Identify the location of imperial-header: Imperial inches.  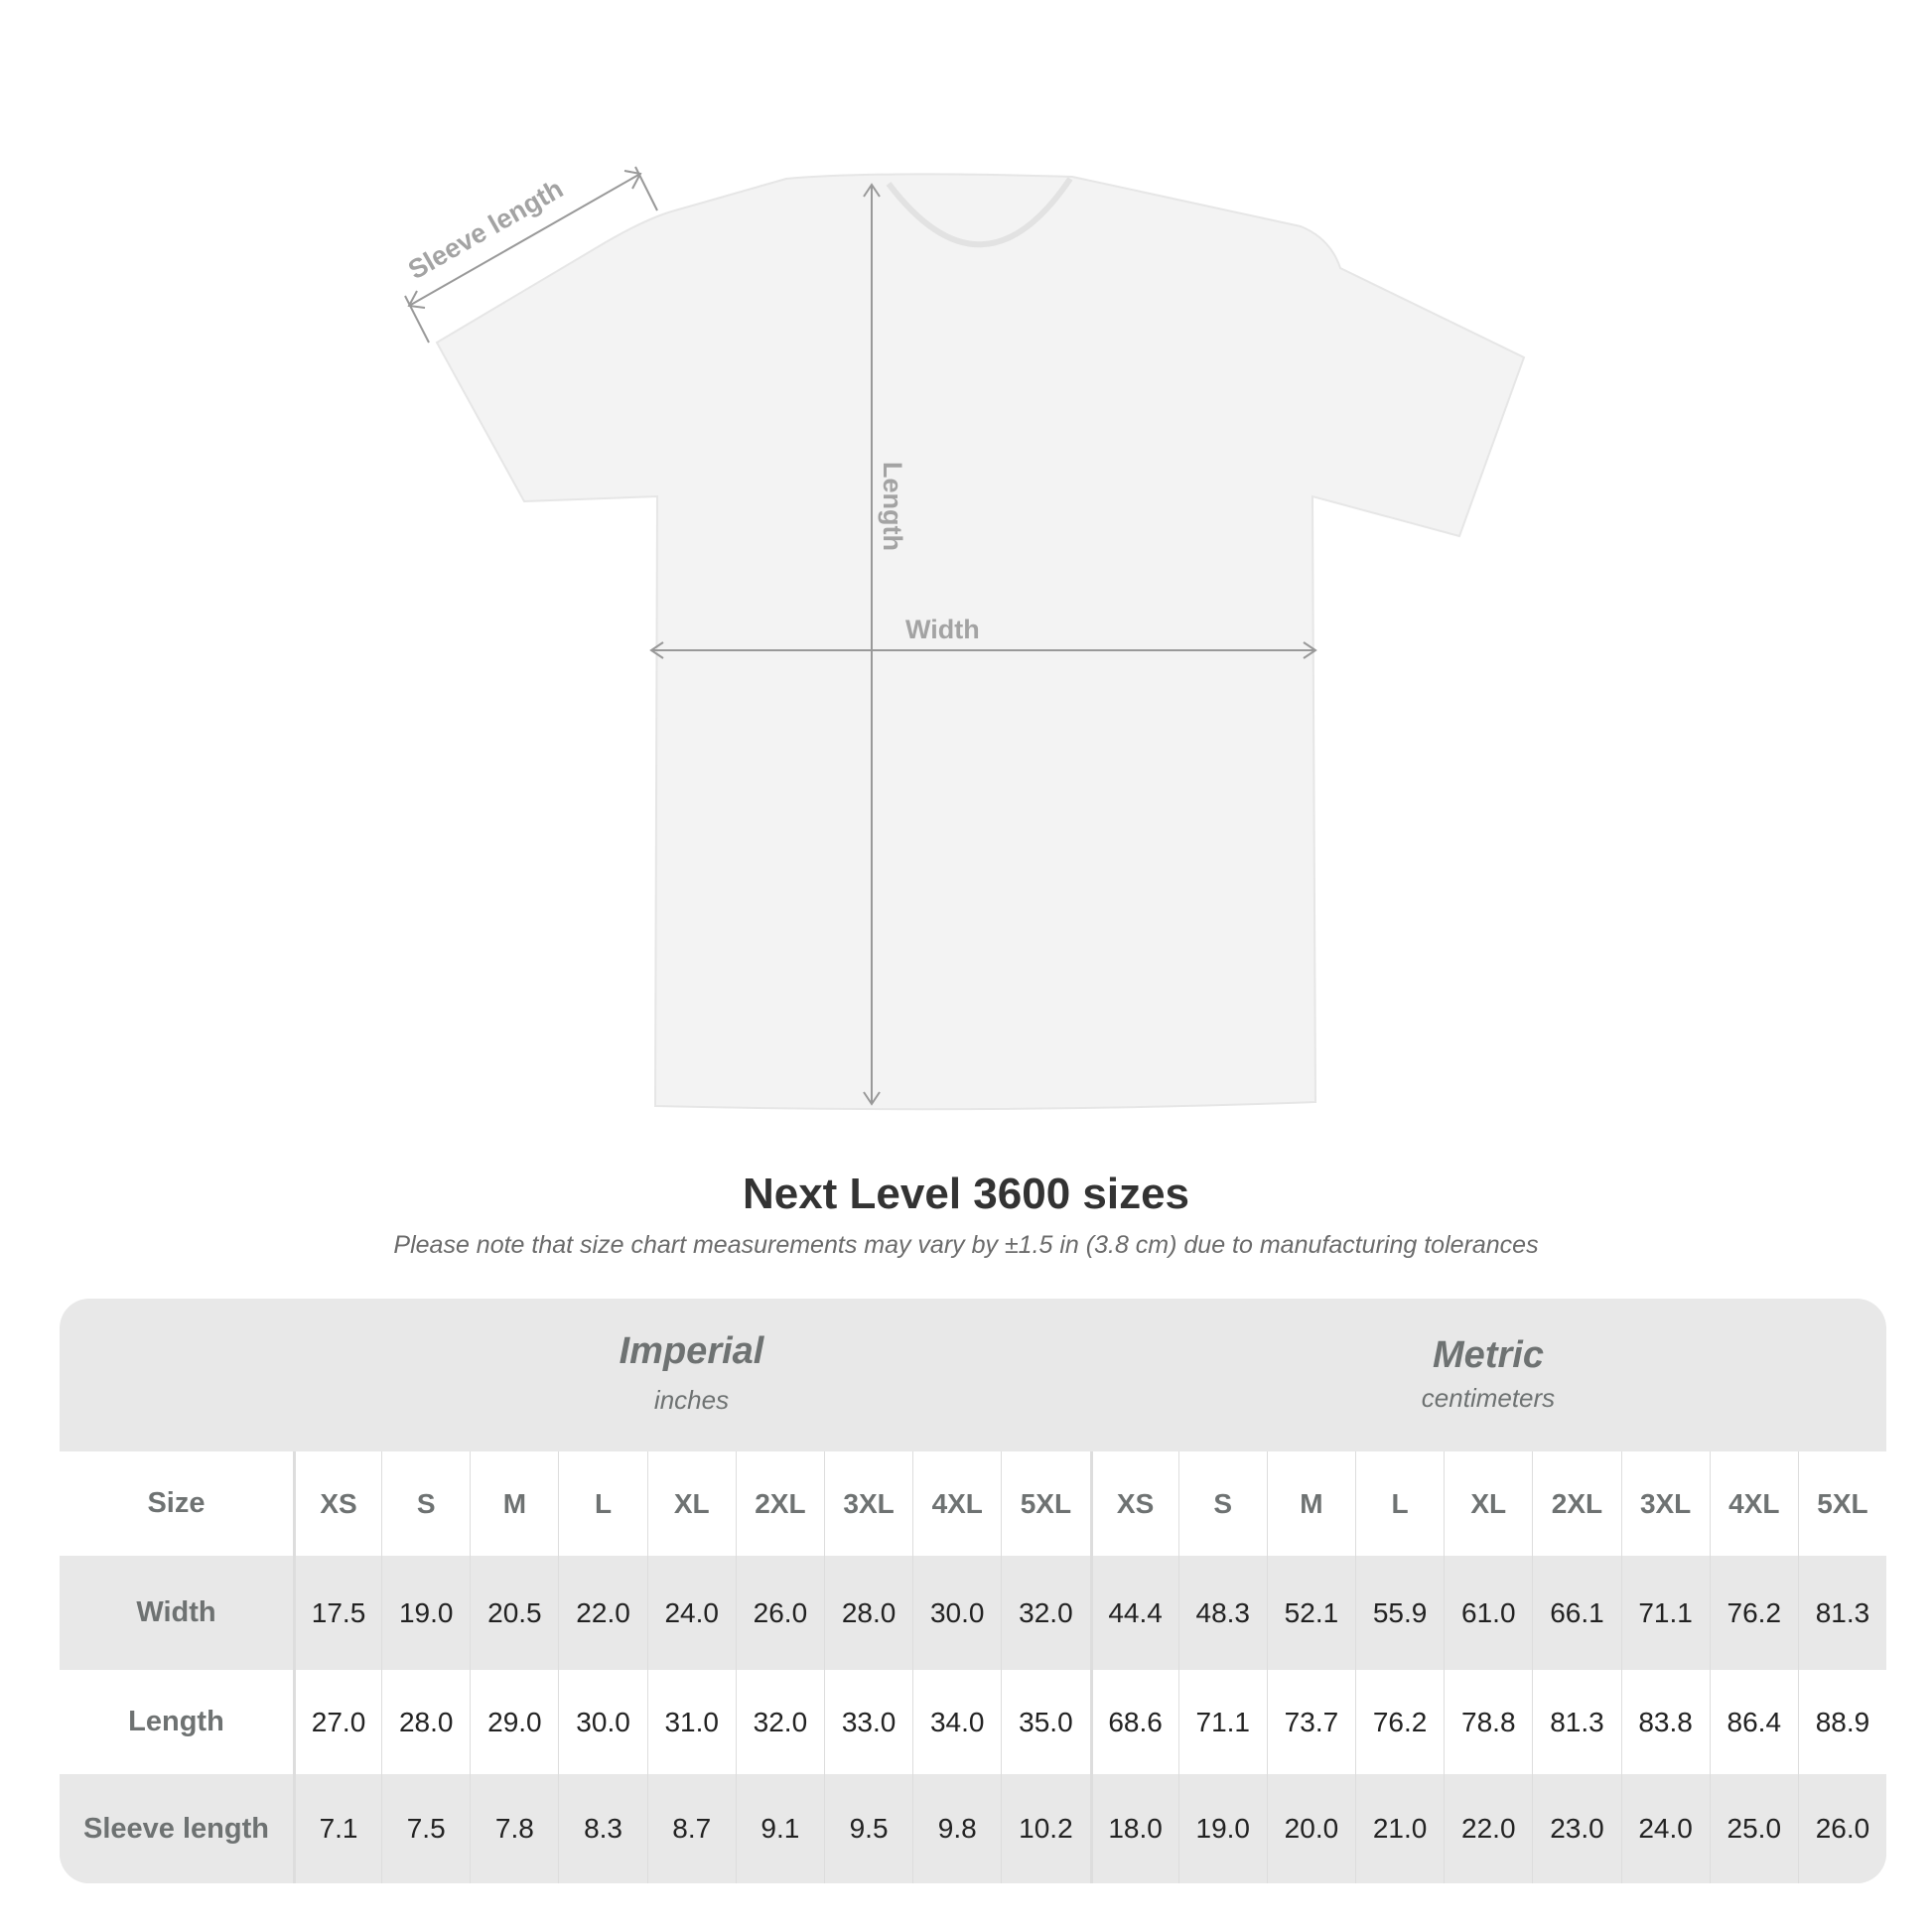
(691, 1375).